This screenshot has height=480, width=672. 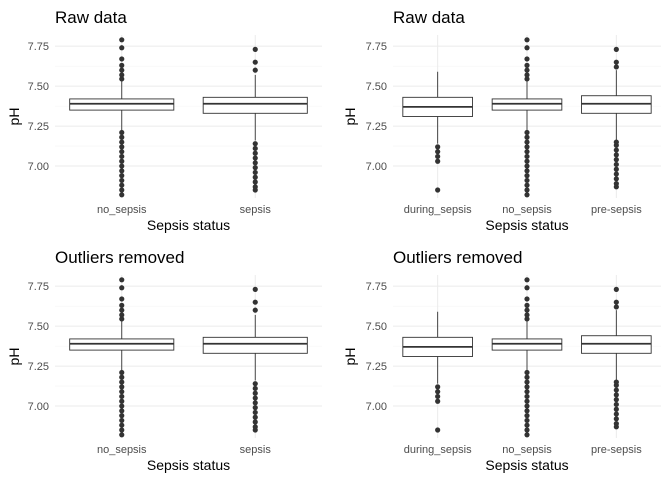 What do you see at coordinates (255, 105) in the screenshot?
I see `box-iqr` at bounding box center [255, 105].